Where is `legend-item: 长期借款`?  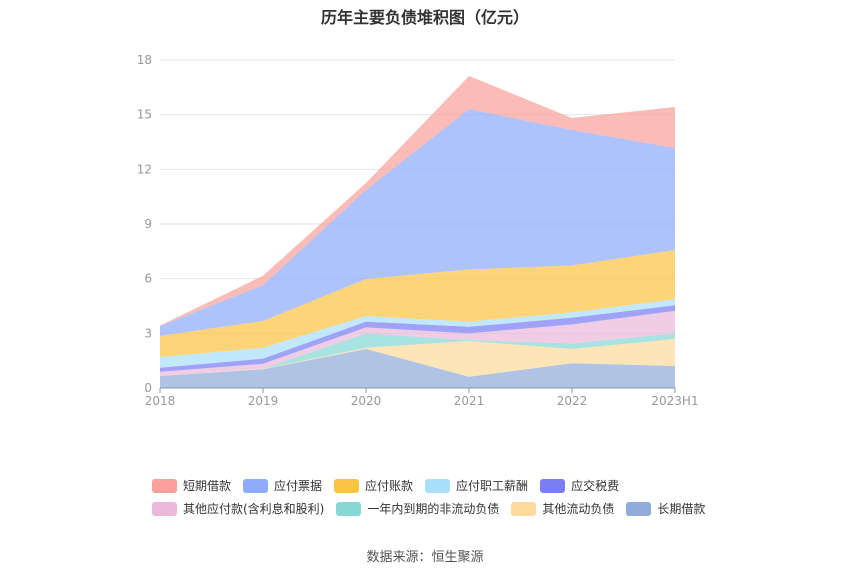 legend-item: 长期借款 is located at coordinates (665, 508).